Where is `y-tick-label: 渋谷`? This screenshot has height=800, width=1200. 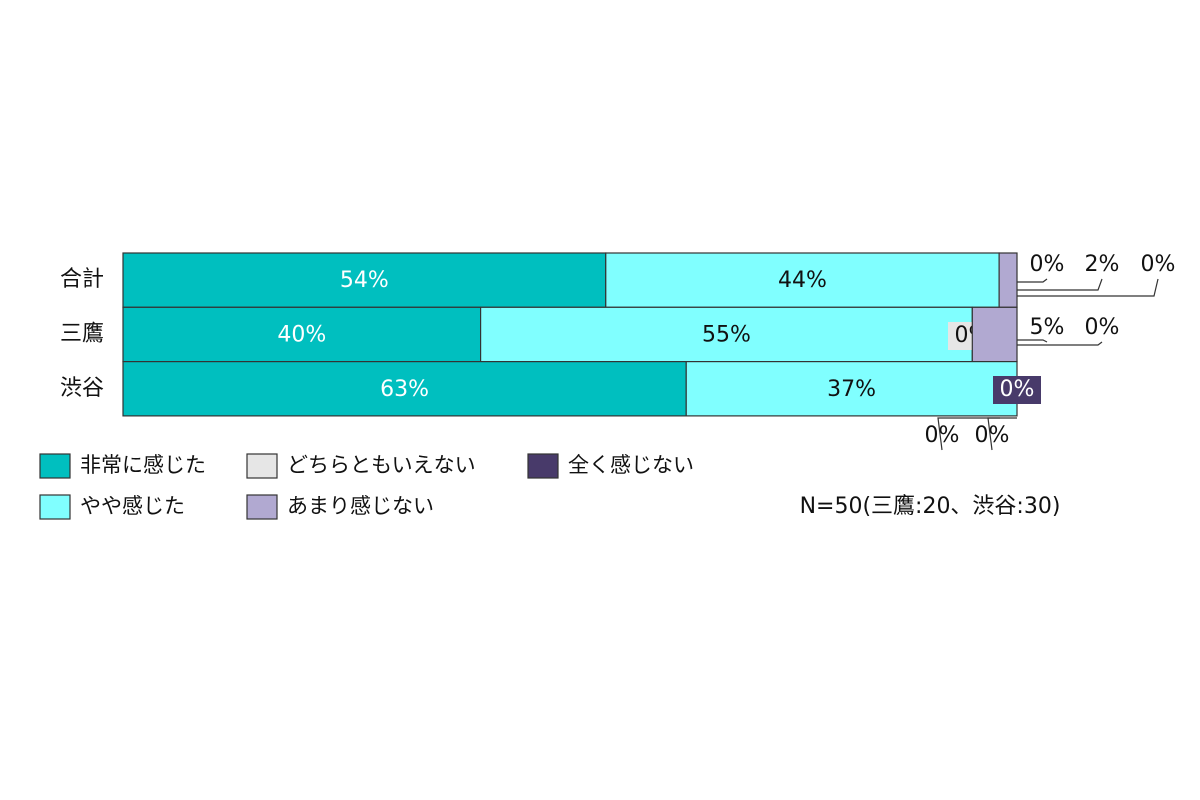
y-tick-label: 渋谷 is located at coordinates (82, 388).